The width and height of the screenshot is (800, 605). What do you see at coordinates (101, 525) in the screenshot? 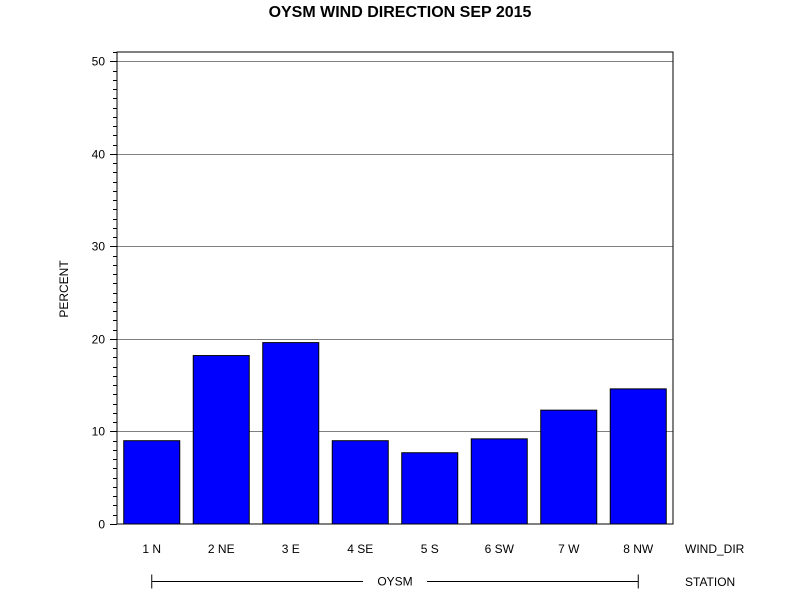
I see `y-tick-label: 0` at bounding box center [101, 525].